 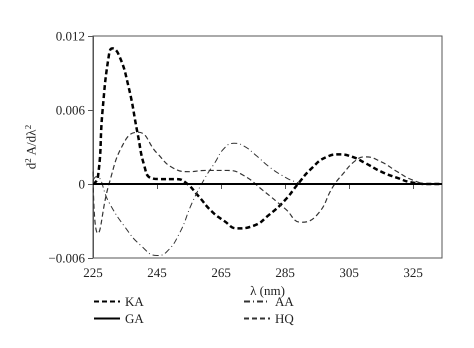 What do you see at coordinates (31, 147) in the screenshot?
I see `y-axis-title: d2 A/dλ2` at bounding box center [31, 147].